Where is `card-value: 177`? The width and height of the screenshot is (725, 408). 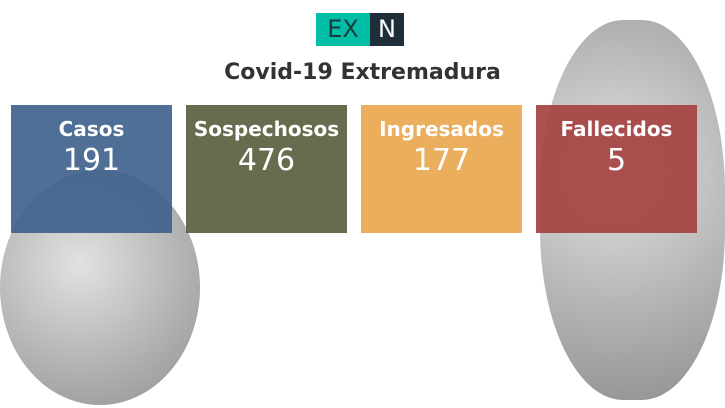
card-value: 177 is located at coordinates (441, 160).